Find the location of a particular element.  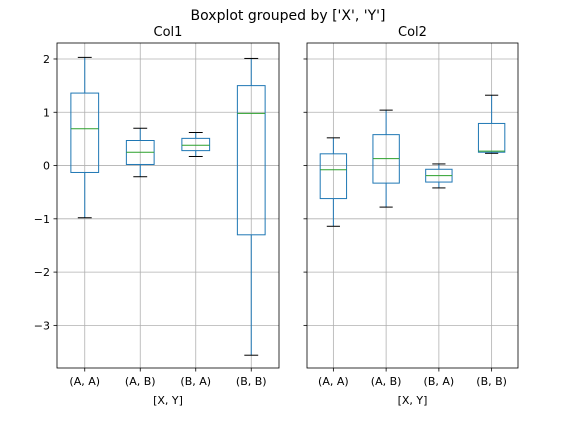

y-tick-label: 1 is located at coordinates (46, 112).